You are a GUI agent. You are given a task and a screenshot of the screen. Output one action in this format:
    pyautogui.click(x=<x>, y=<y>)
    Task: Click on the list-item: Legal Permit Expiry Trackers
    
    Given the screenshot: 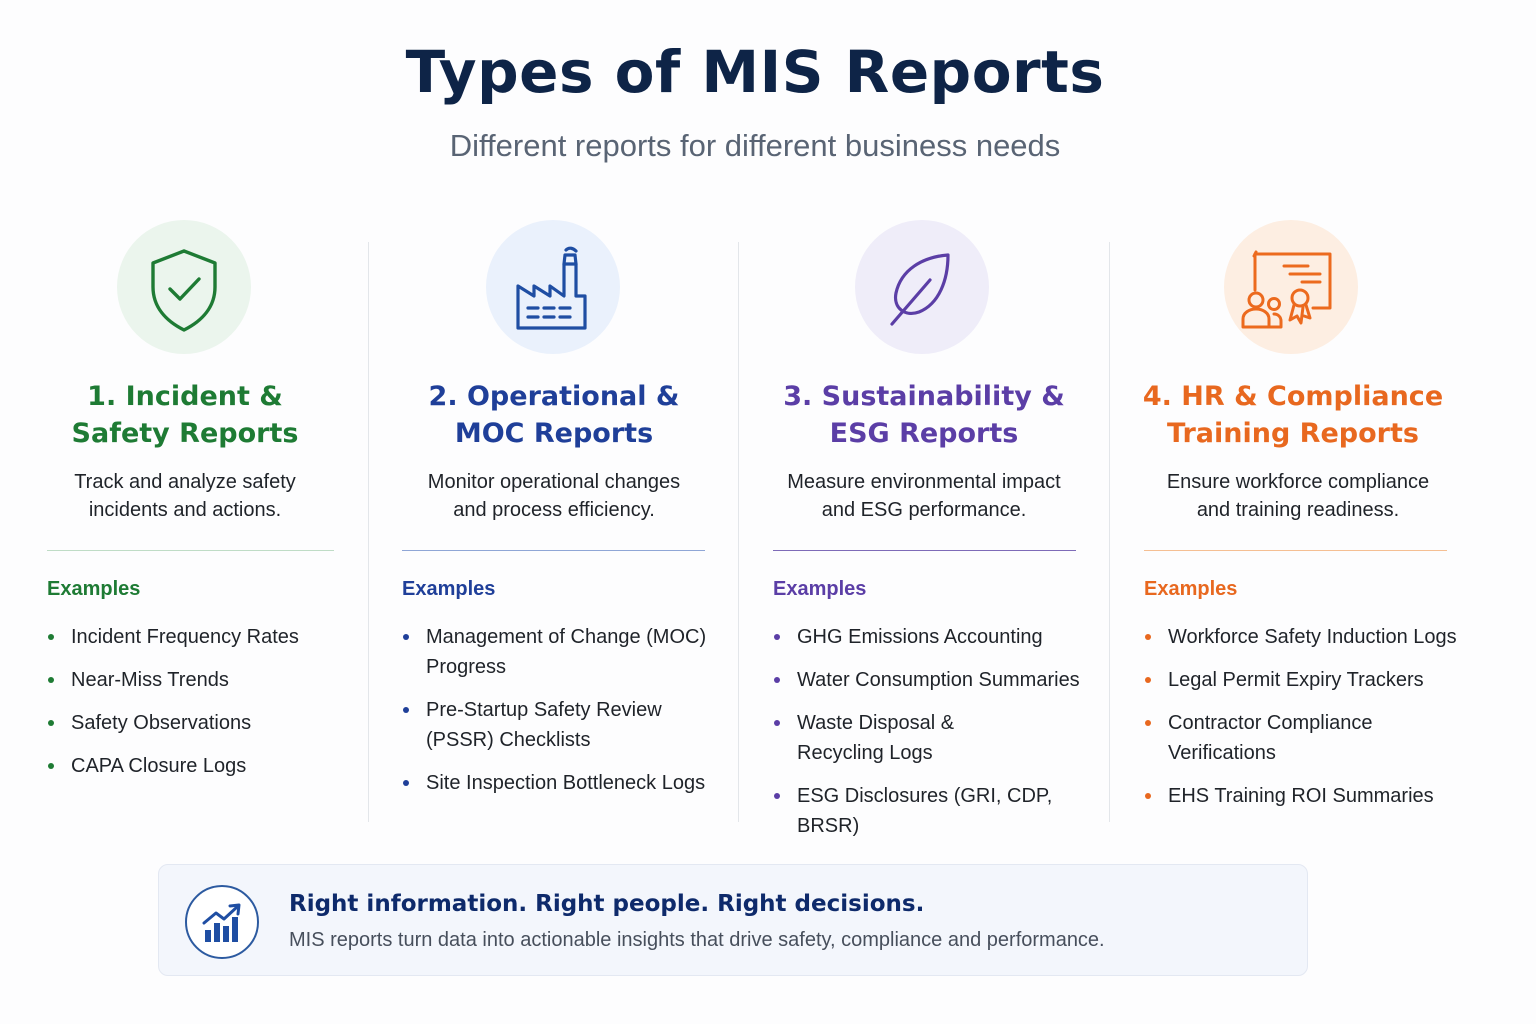 What is the action you would take?
    pyautogui.click(x=1316, y=680)
    